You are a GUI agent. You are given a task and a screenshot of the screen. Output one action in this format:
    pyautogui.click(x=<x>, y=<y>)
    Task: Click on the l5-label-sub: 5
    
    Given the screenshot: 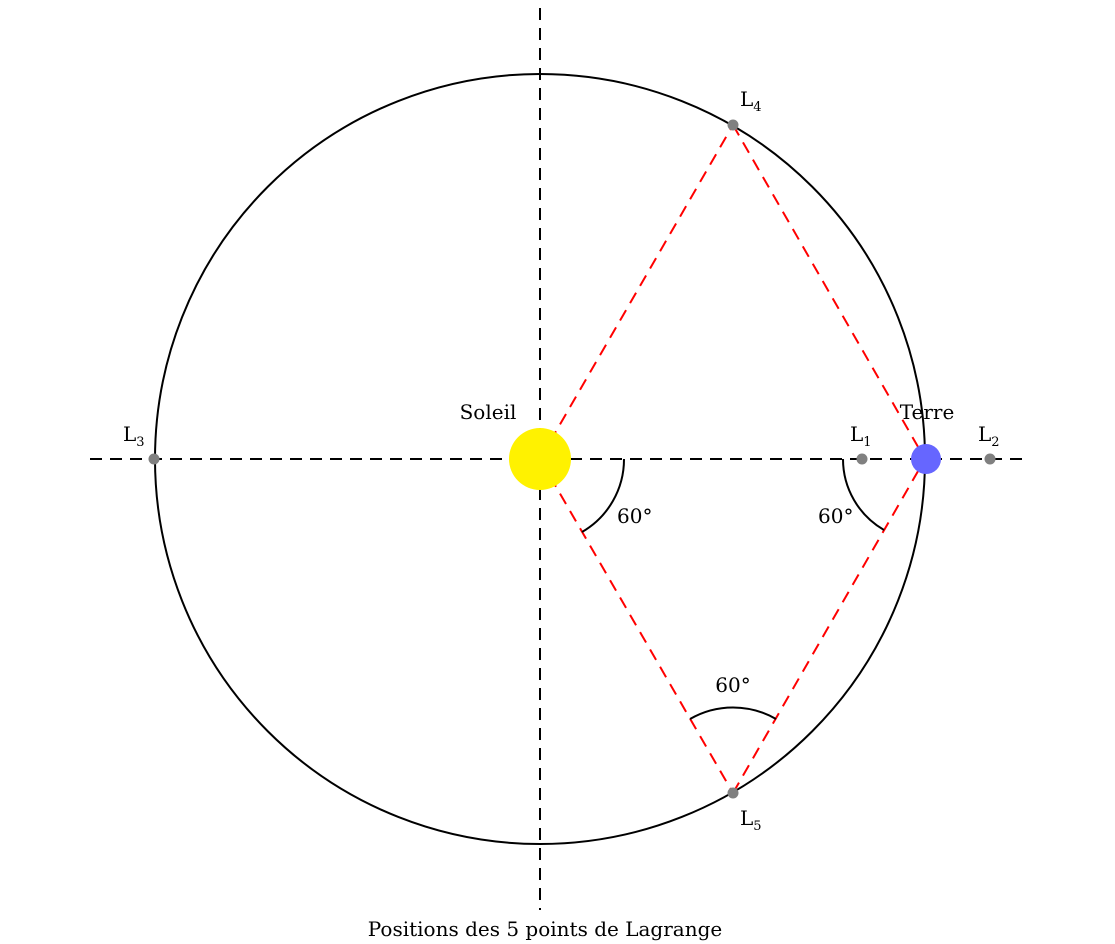 What is the action you would take?
    pyautogui.click(x=757, y=826)
    